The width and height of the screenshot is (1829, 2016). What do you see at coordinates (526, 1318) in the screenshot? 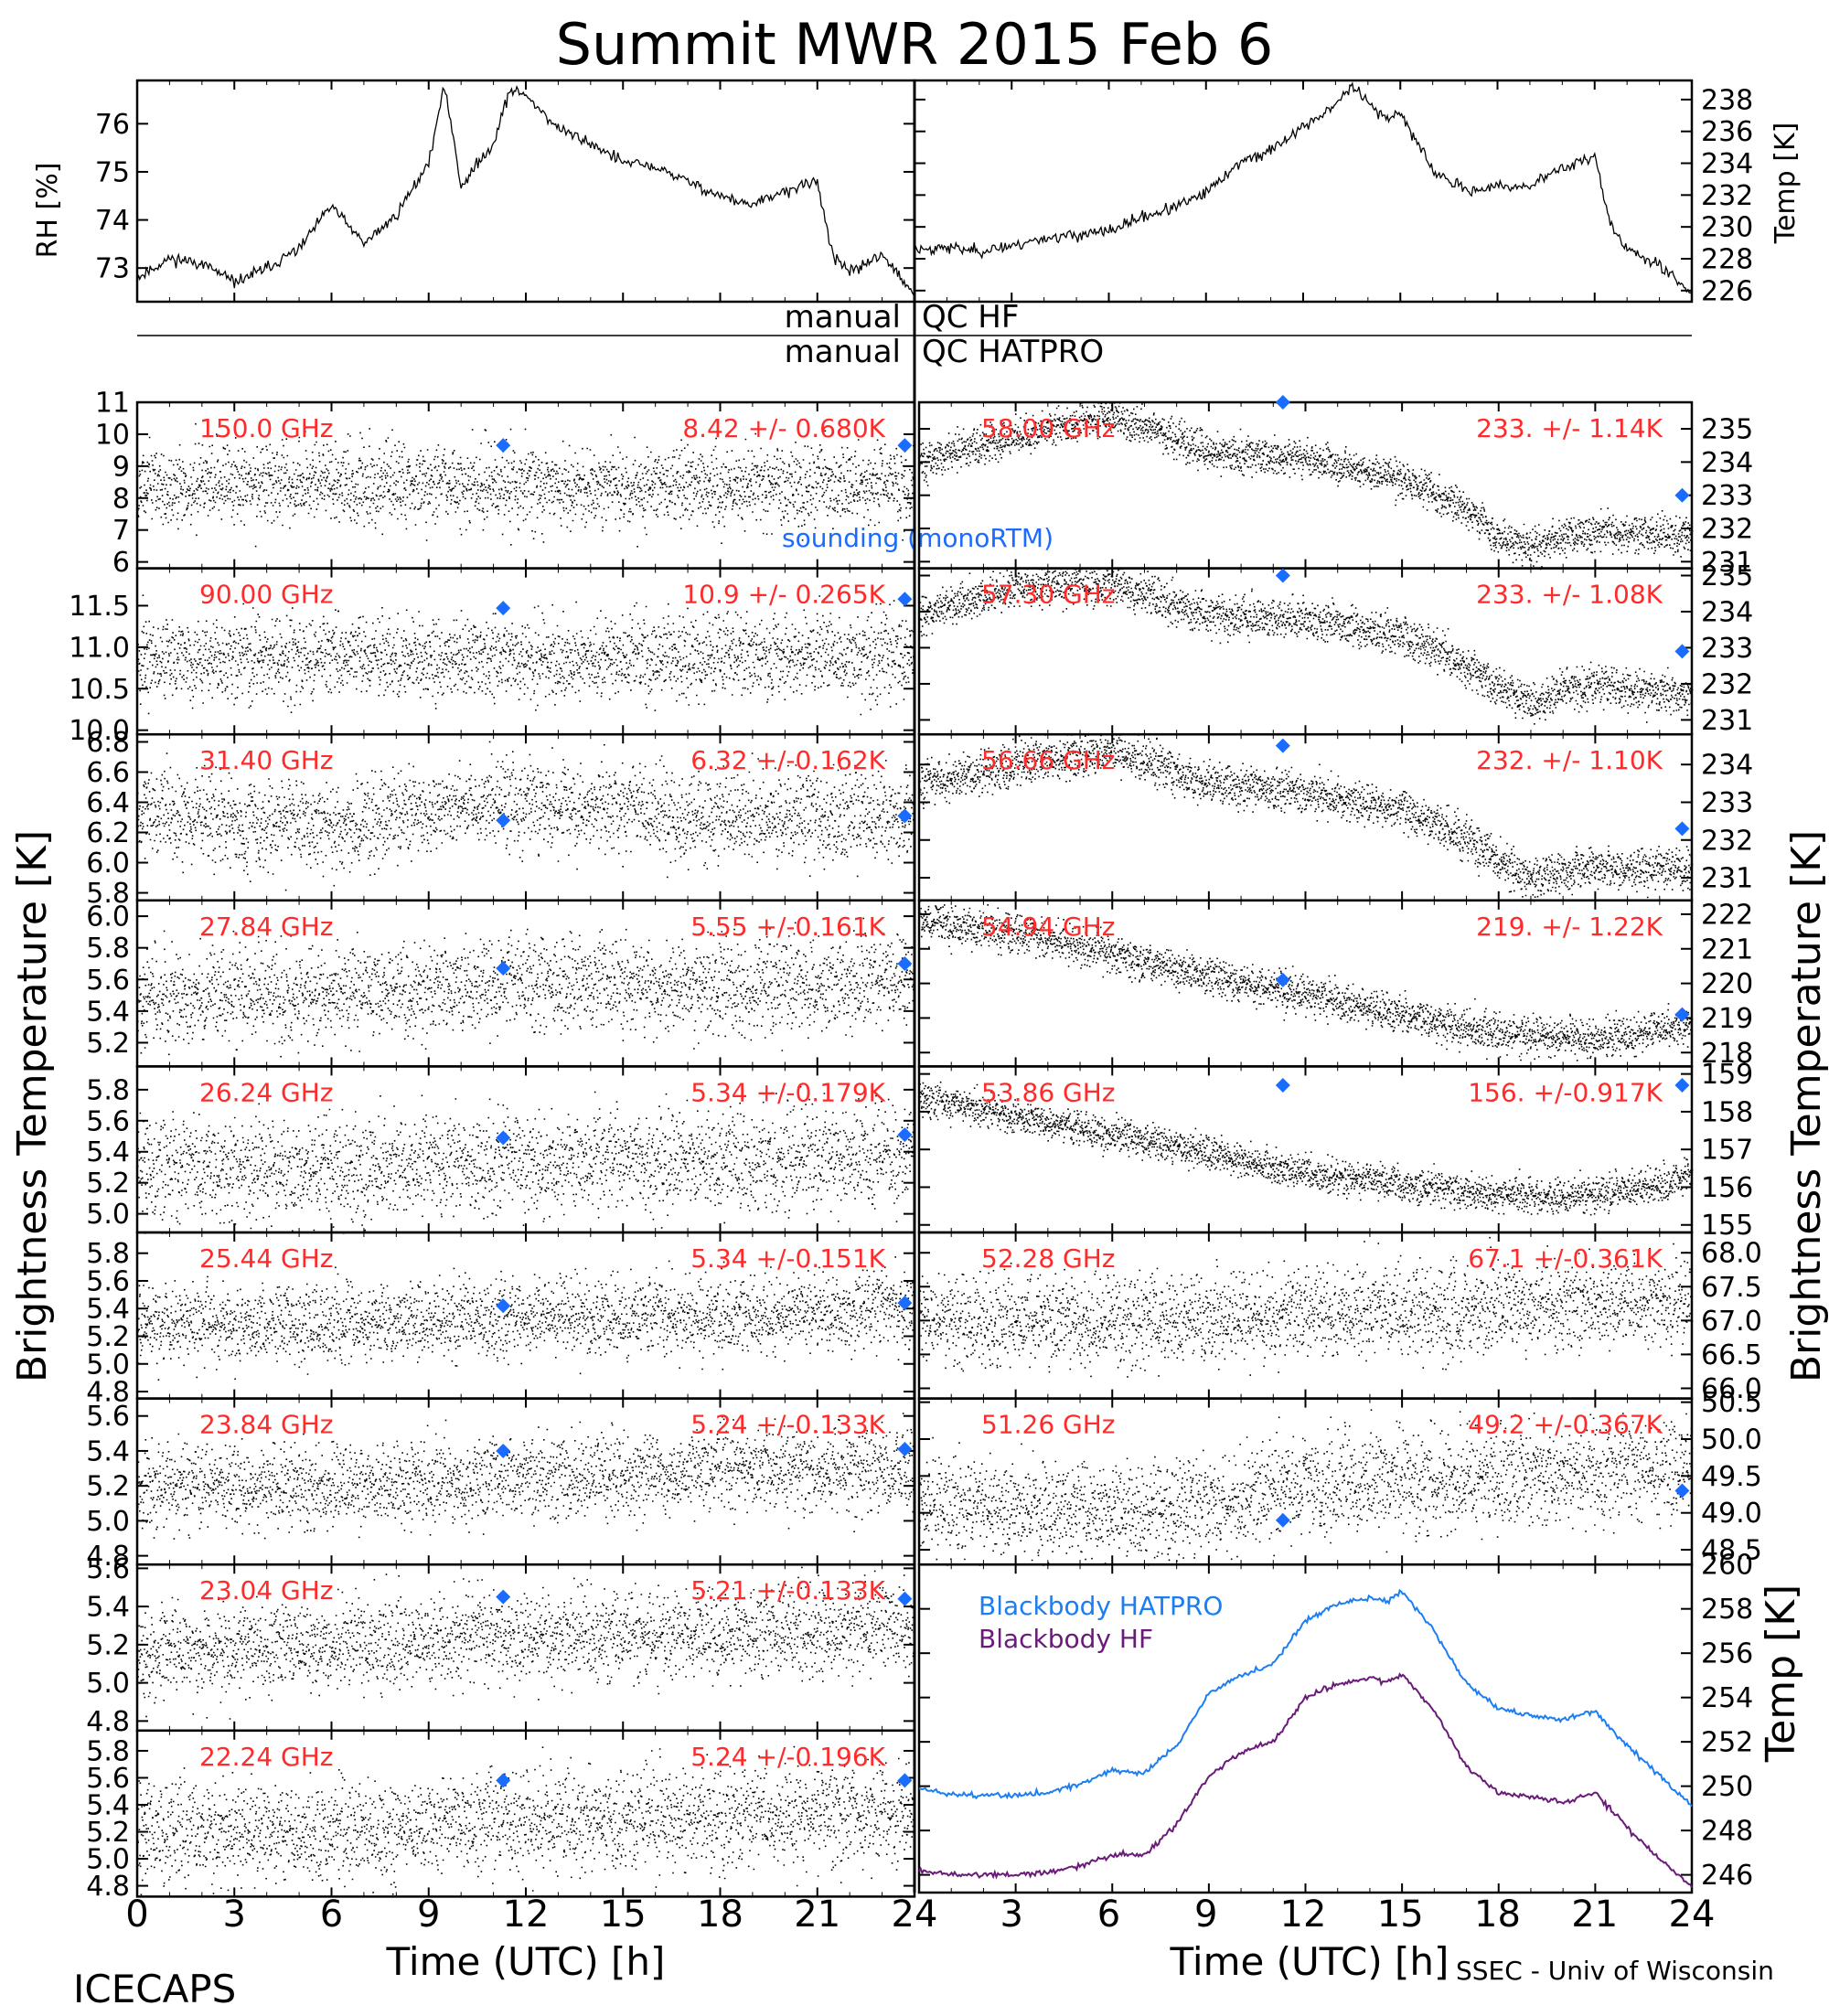
I see `tb-25-scatter-points` at bounding box center [526, 1318].